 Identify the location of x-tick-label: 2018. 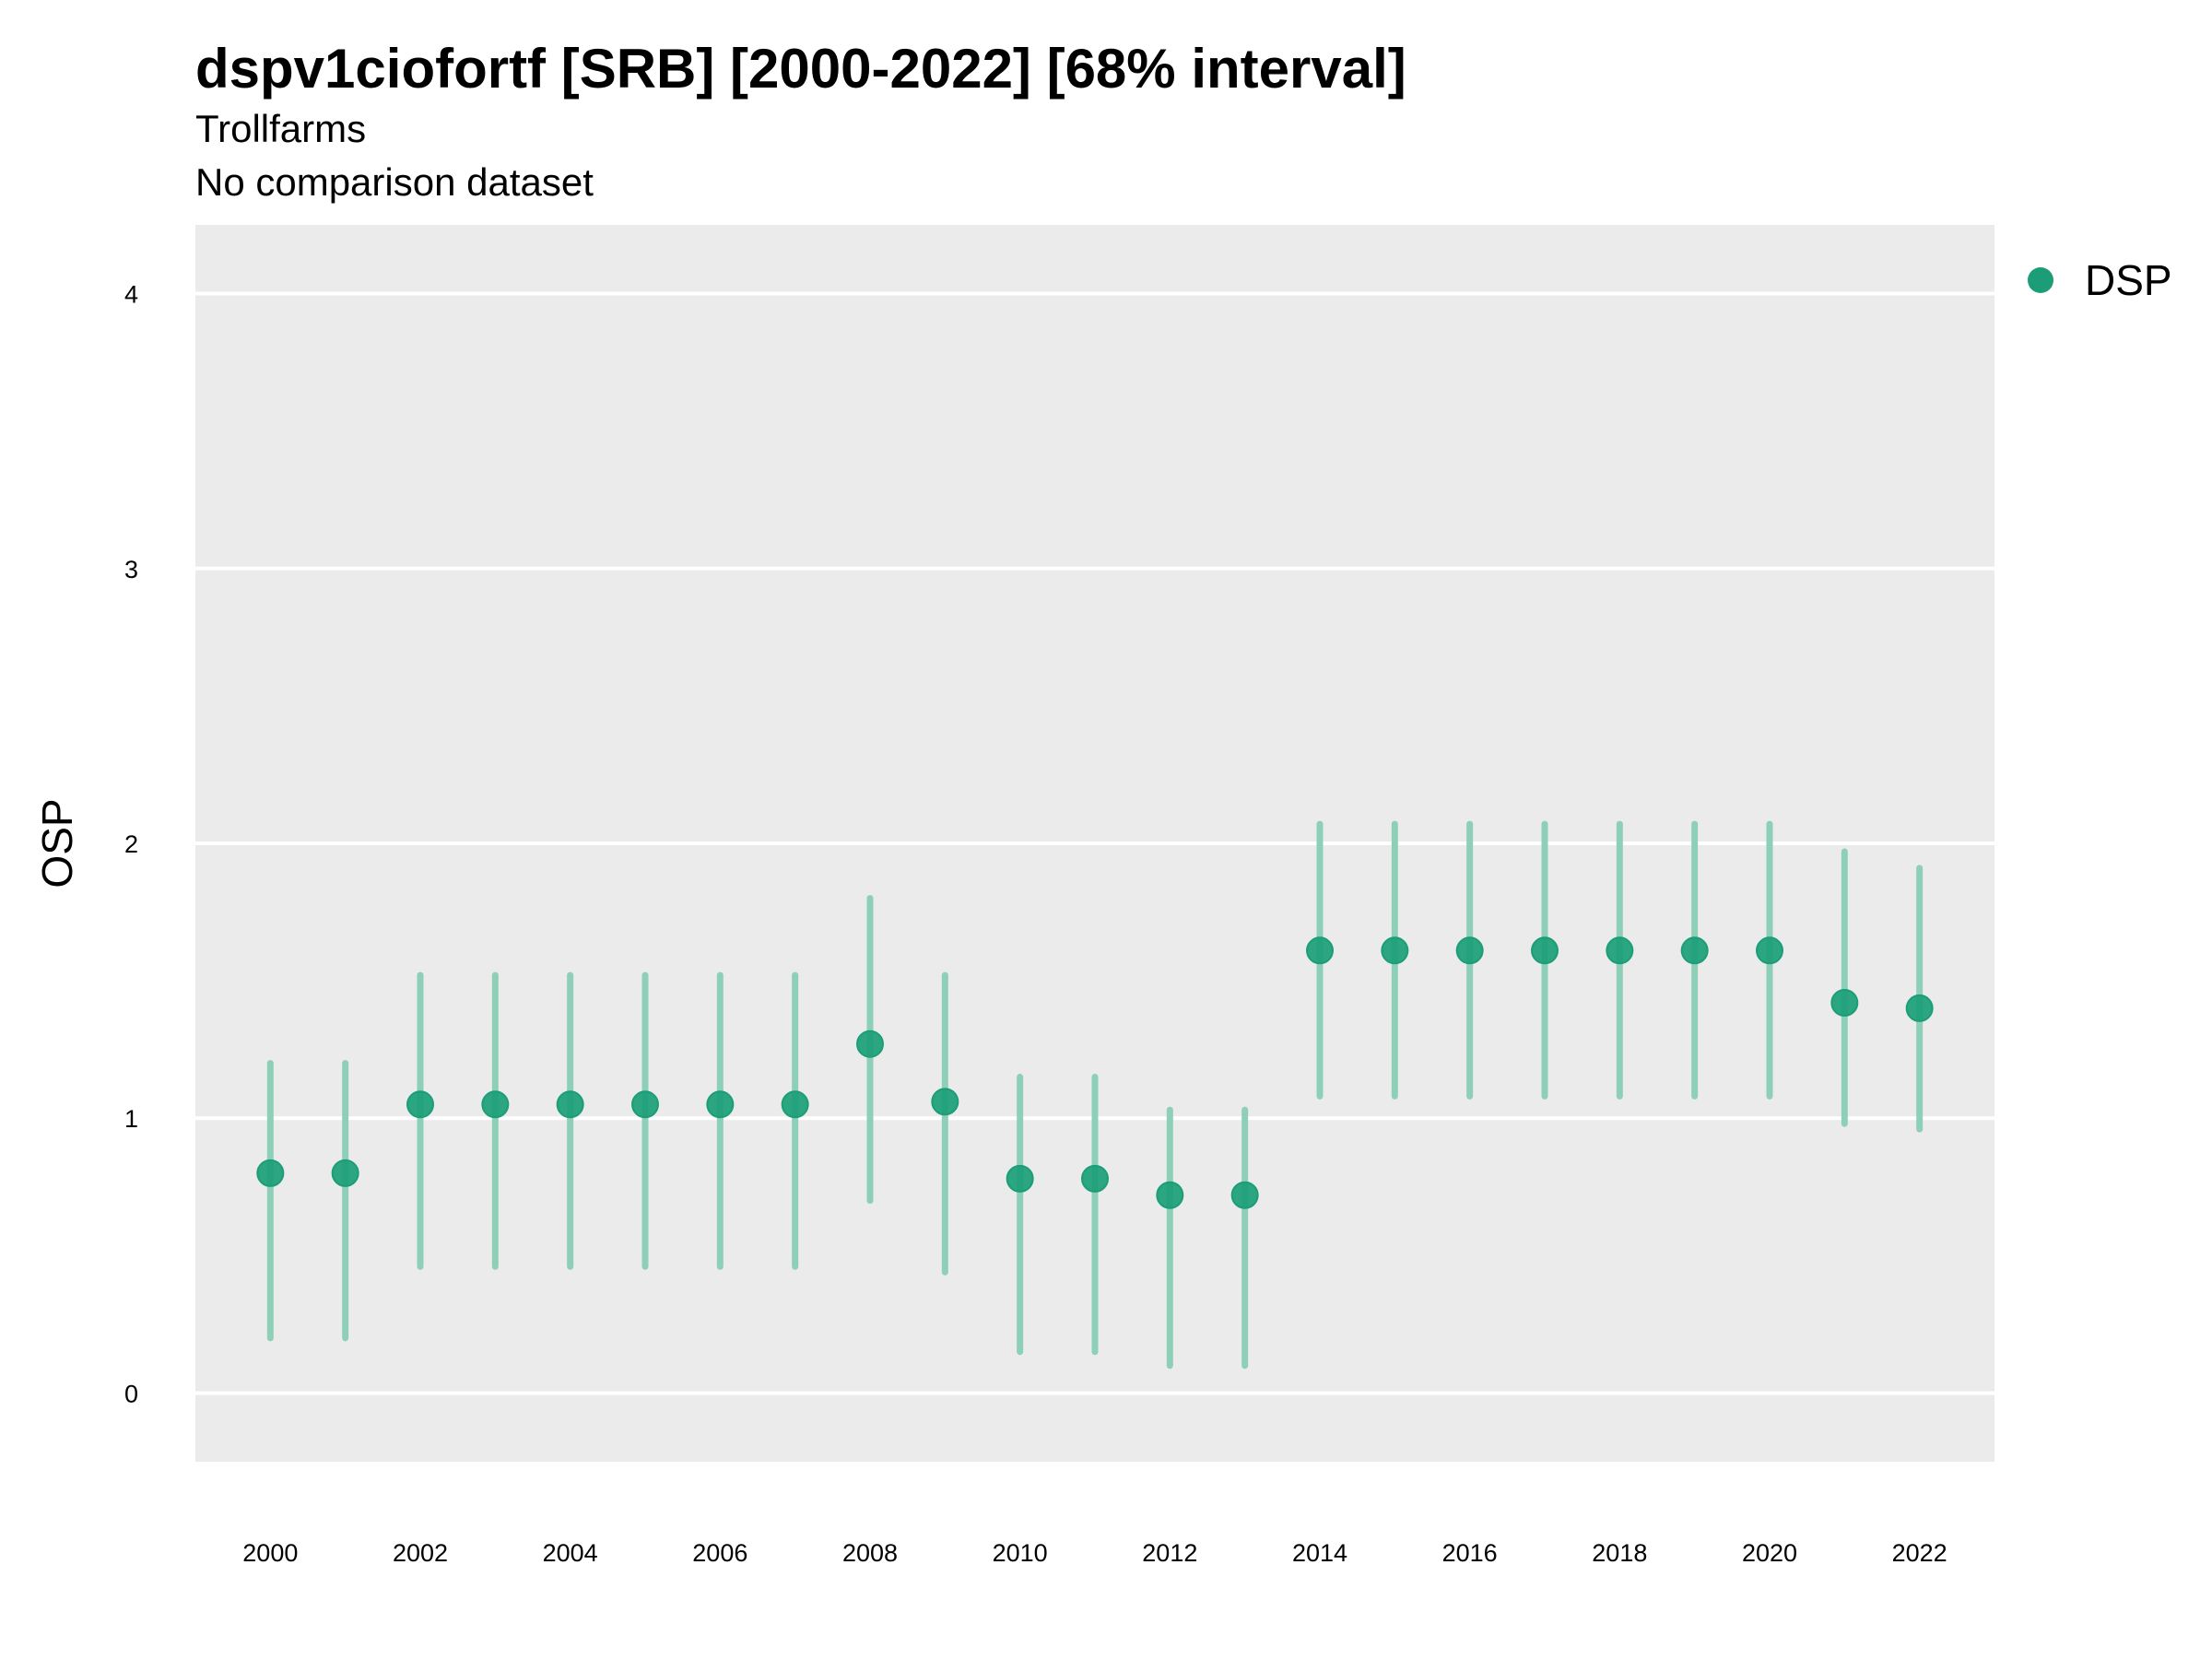
(1619, 1553).